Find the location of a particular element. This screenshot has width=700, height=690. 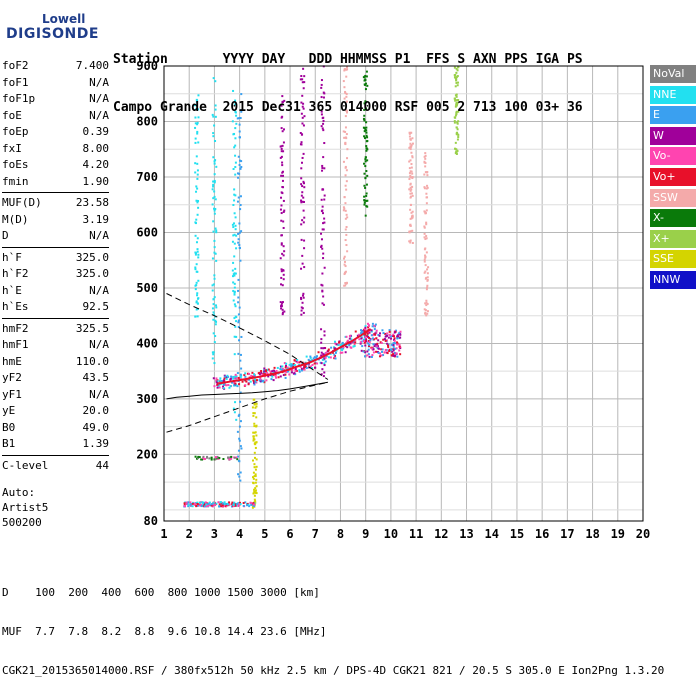

param-label: D is located at coordinates (5, 235).